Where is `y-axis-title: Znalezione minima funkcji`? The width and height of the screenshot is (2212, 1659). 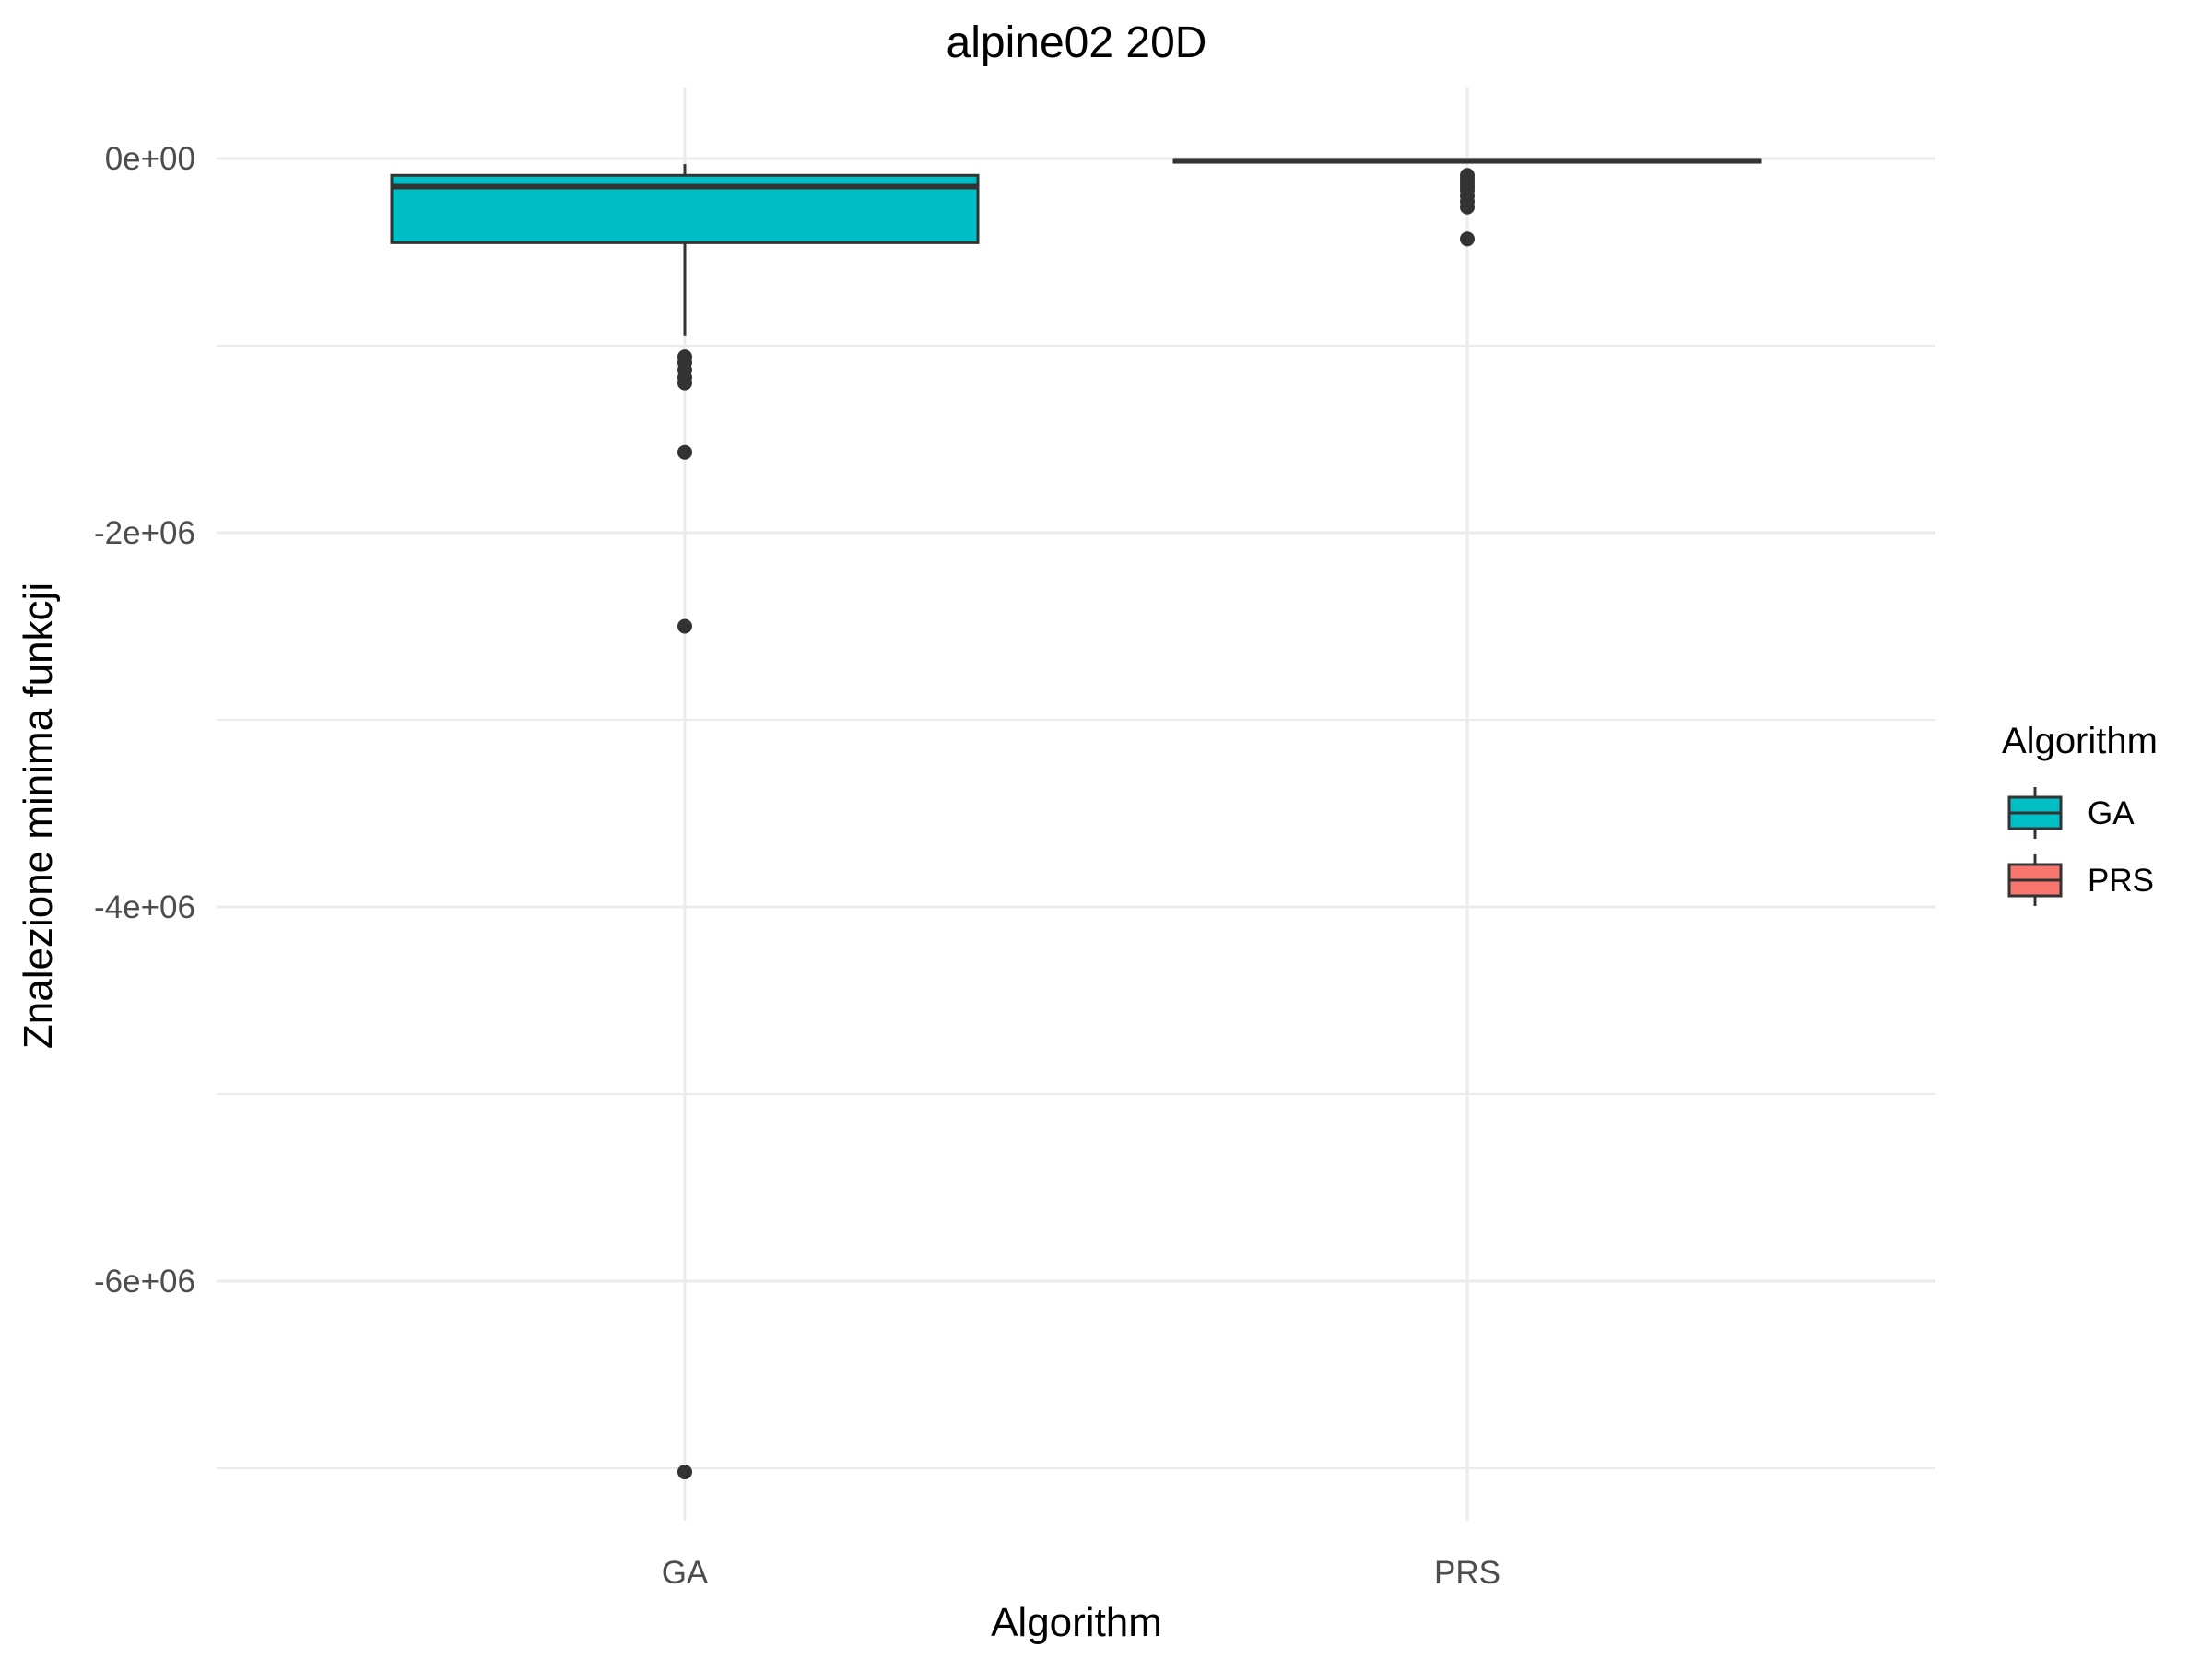
y-axis-title: Znalezione minima funkcji is located at coordinates (38, 815).